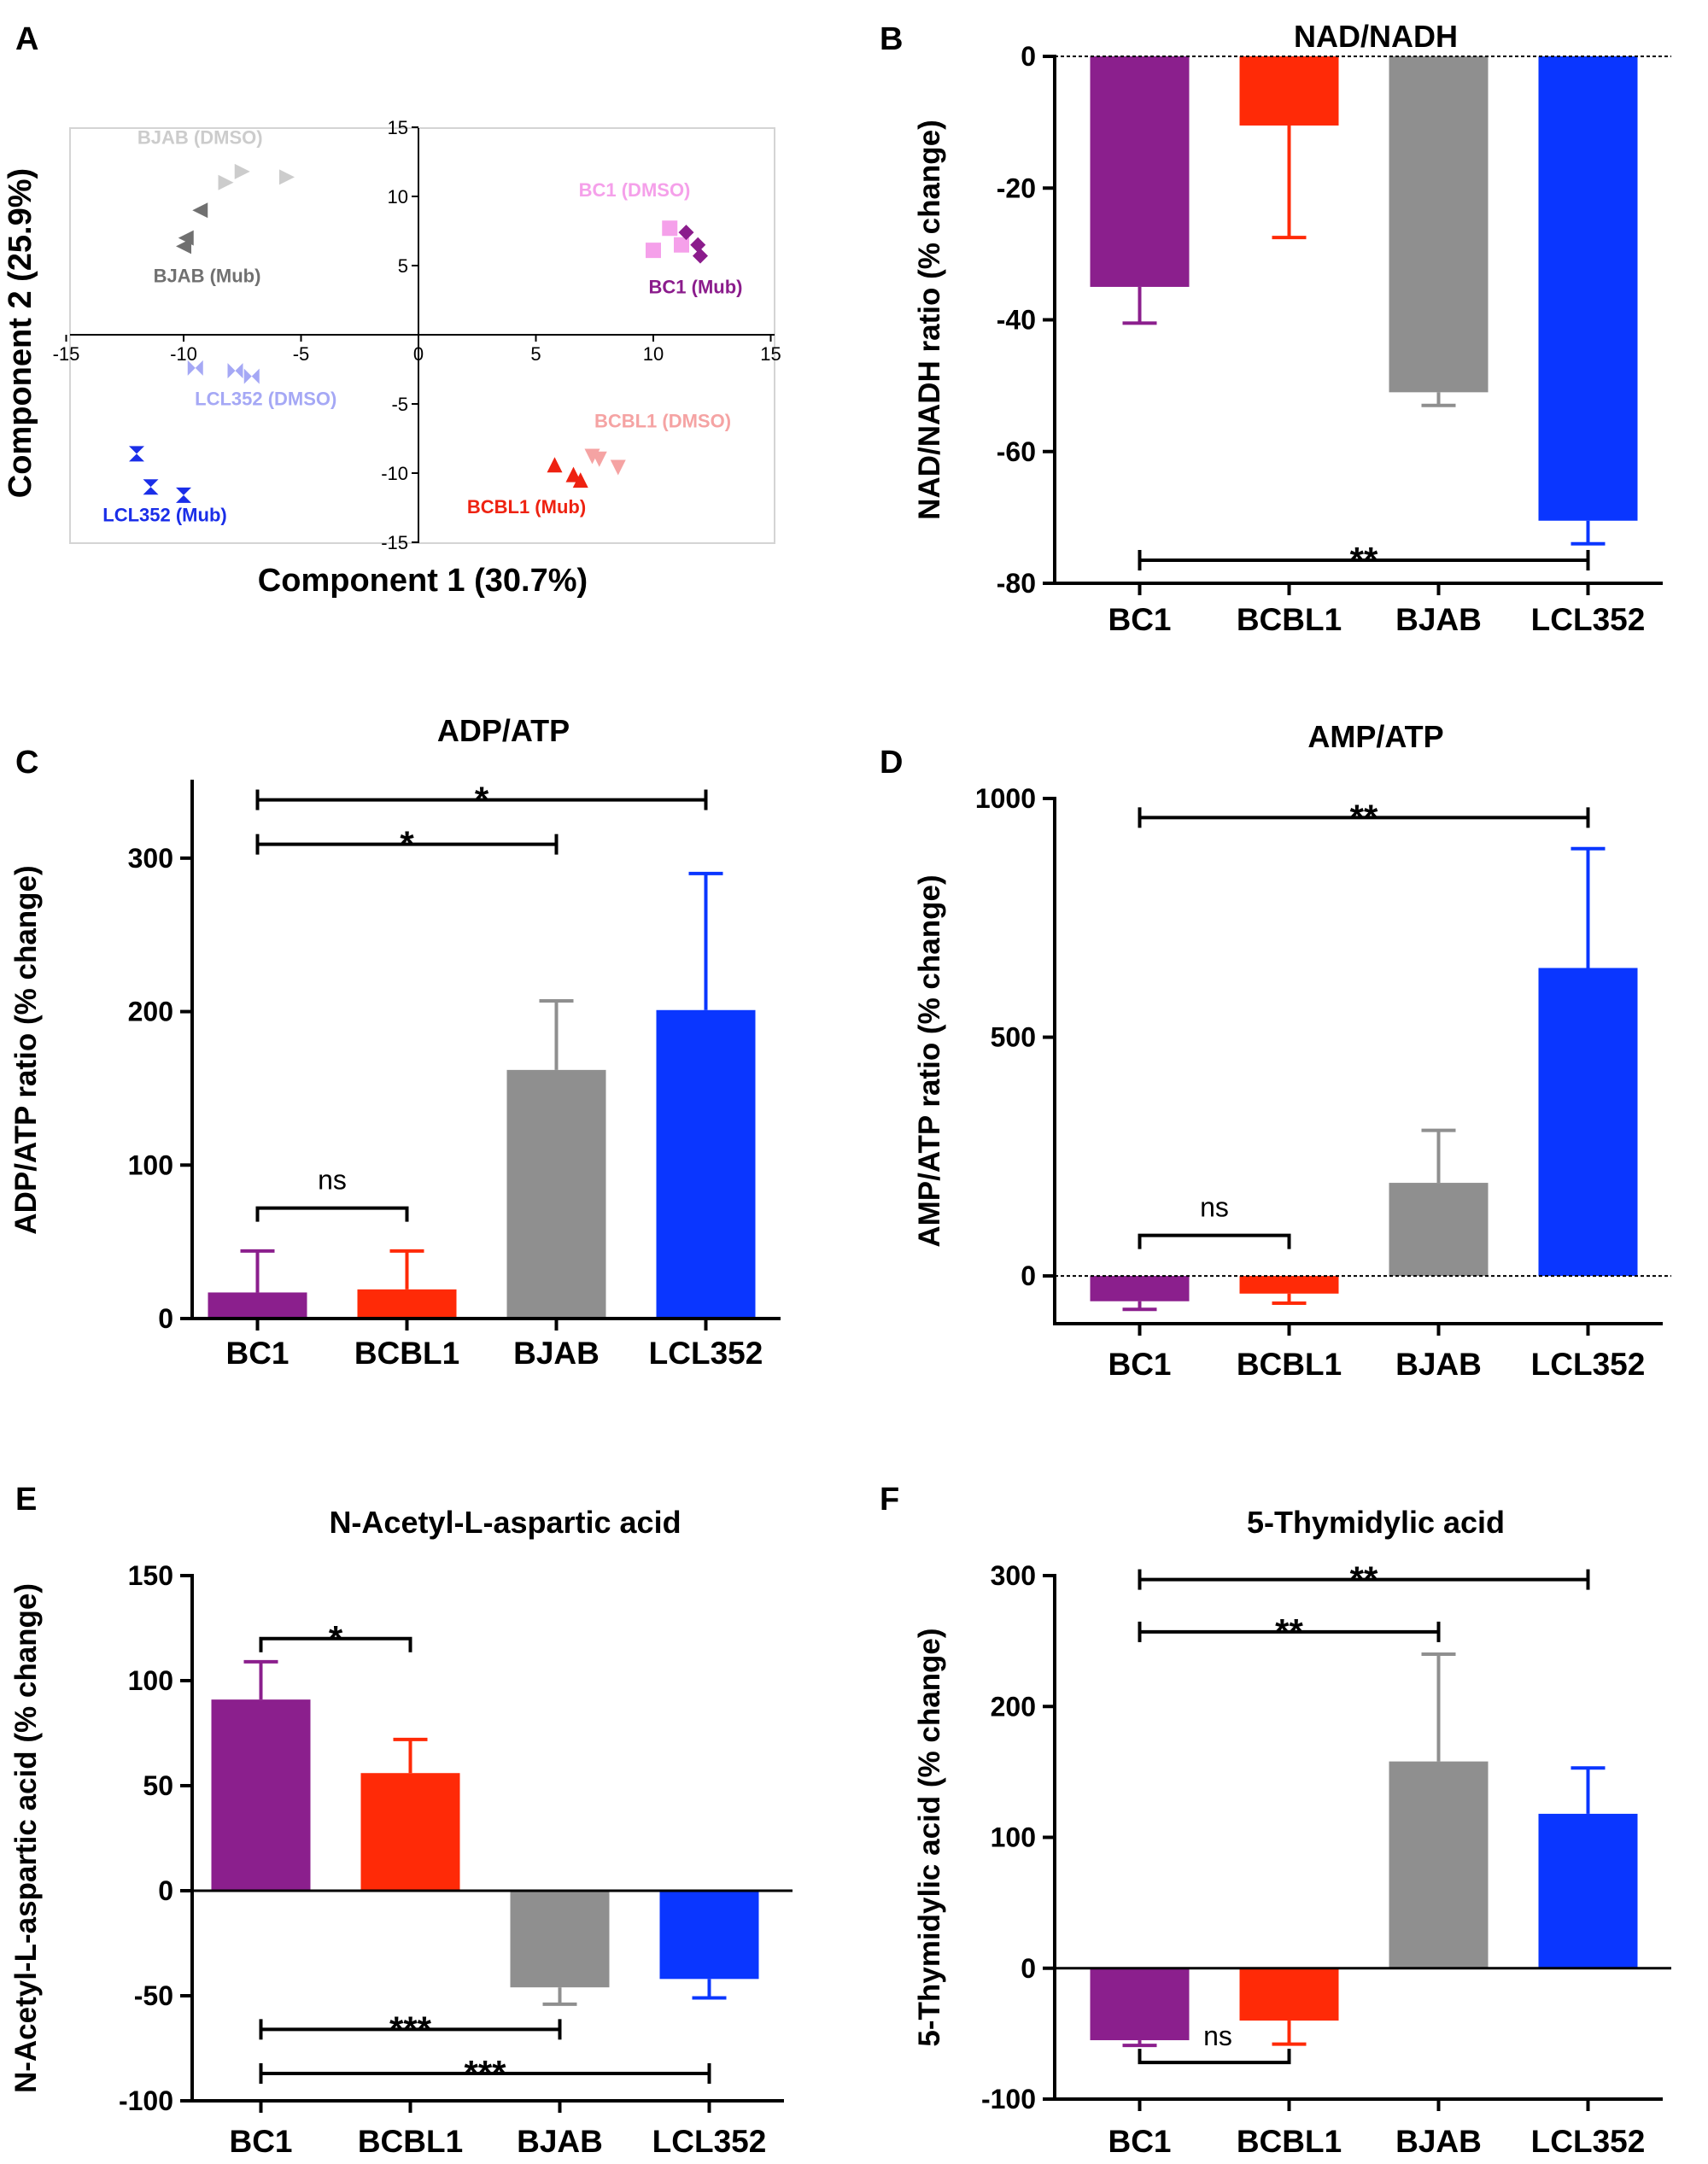 The height and width of the screenshot is (2164, 1708). What do you see at coordinates (889, 1500) in the screenshot?
I see `panel-letter-f: F` at bounding box center [889, 1500].